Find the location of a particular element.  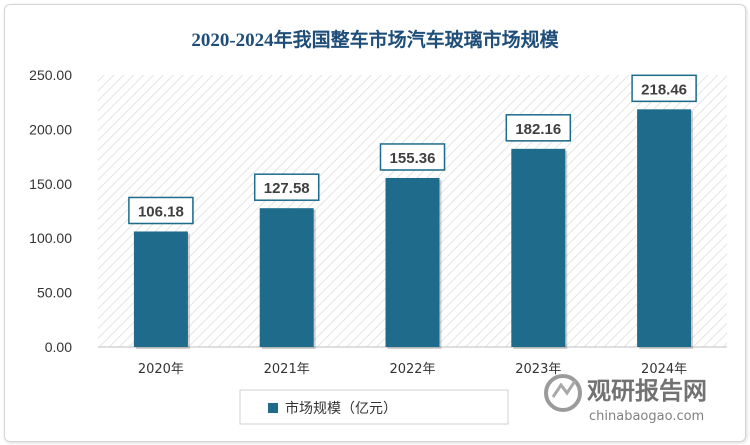

x-tick-label: 2021年 is located at coordinates (287, 369).